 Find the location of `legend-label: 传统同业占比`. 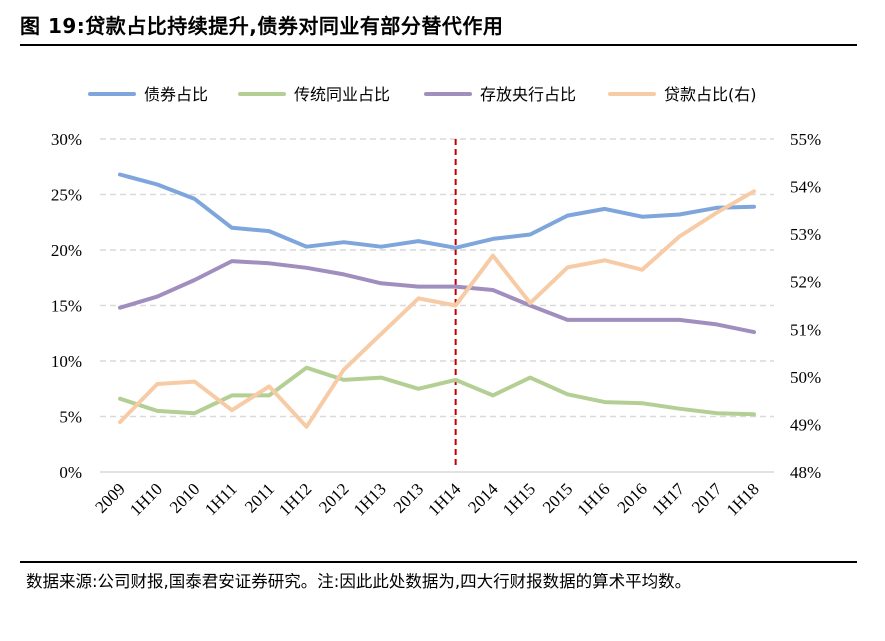

legend-label: 传统同业占比 is located at coordinates (342, 94).